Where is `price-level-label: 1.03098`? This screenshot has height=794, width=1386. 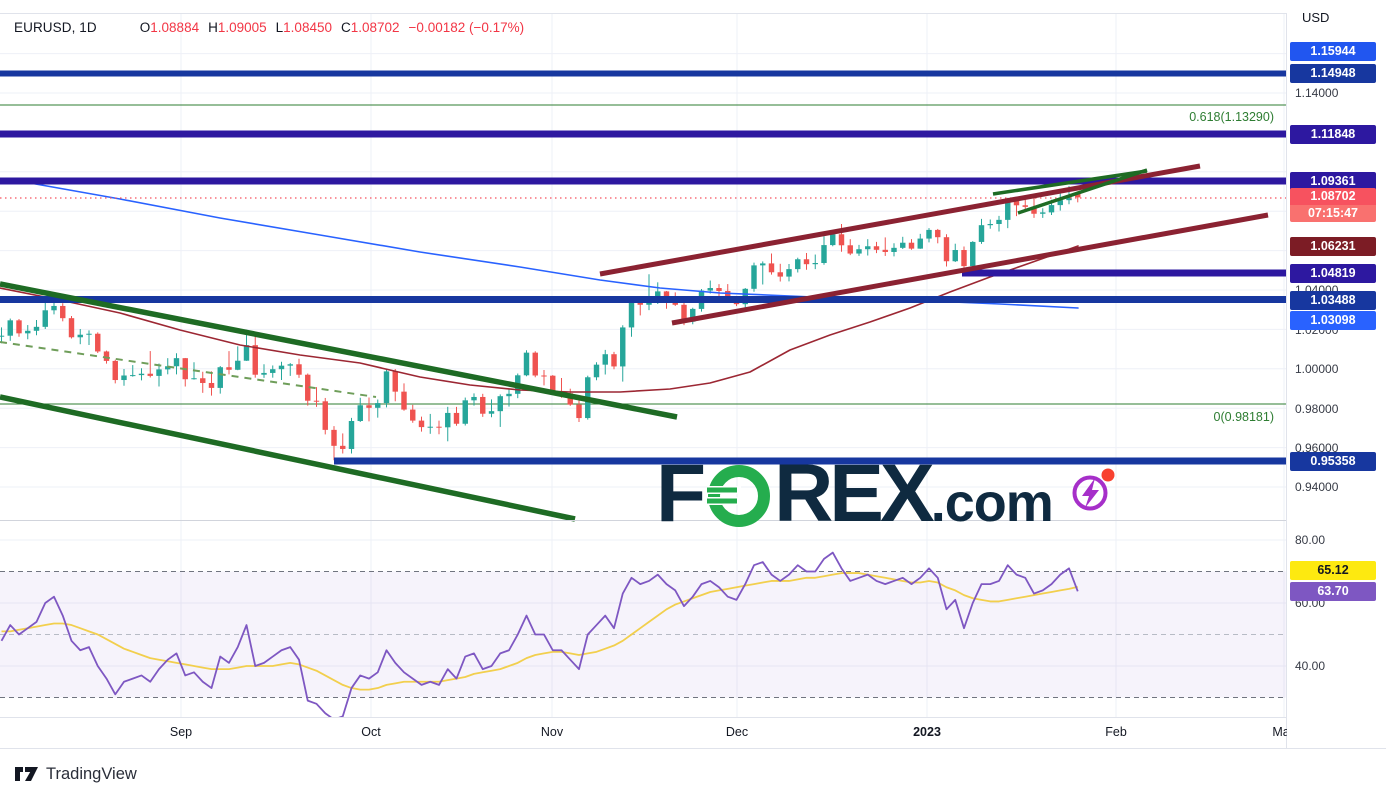
price-level-label: 1.03098 is located at coordinates (1333, 320).